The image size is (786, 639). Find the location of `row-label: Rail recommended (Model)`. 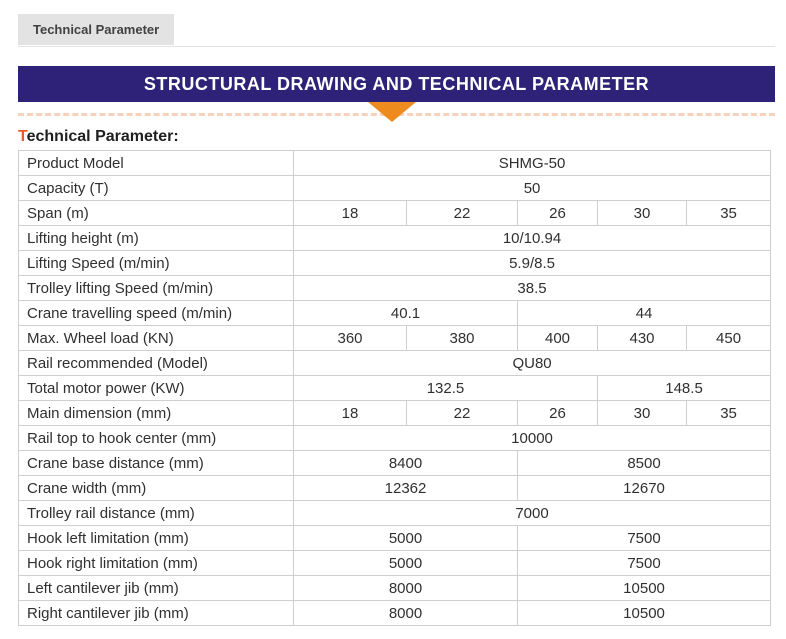

row-label: Rail recommended (Model) is located at coordinates (156, 363).